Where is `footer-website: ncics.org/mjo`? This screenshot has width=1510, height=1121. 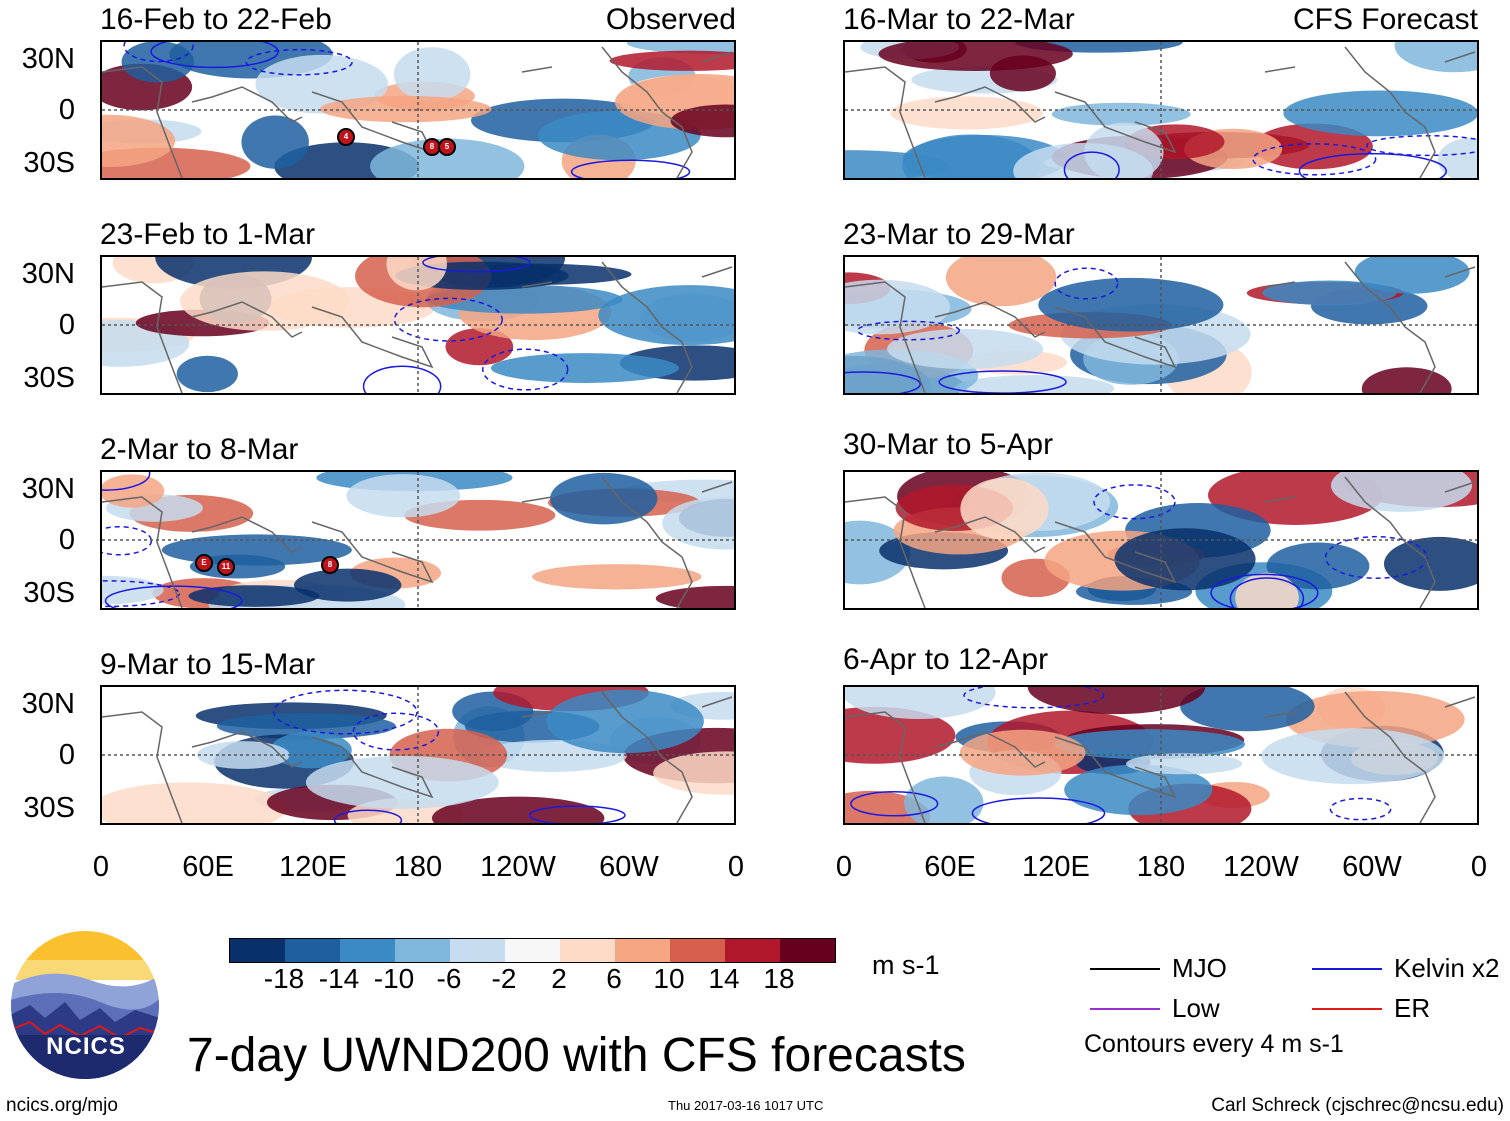
footer-website: ncics.org/mjo is located at coordinates (62, 1105).